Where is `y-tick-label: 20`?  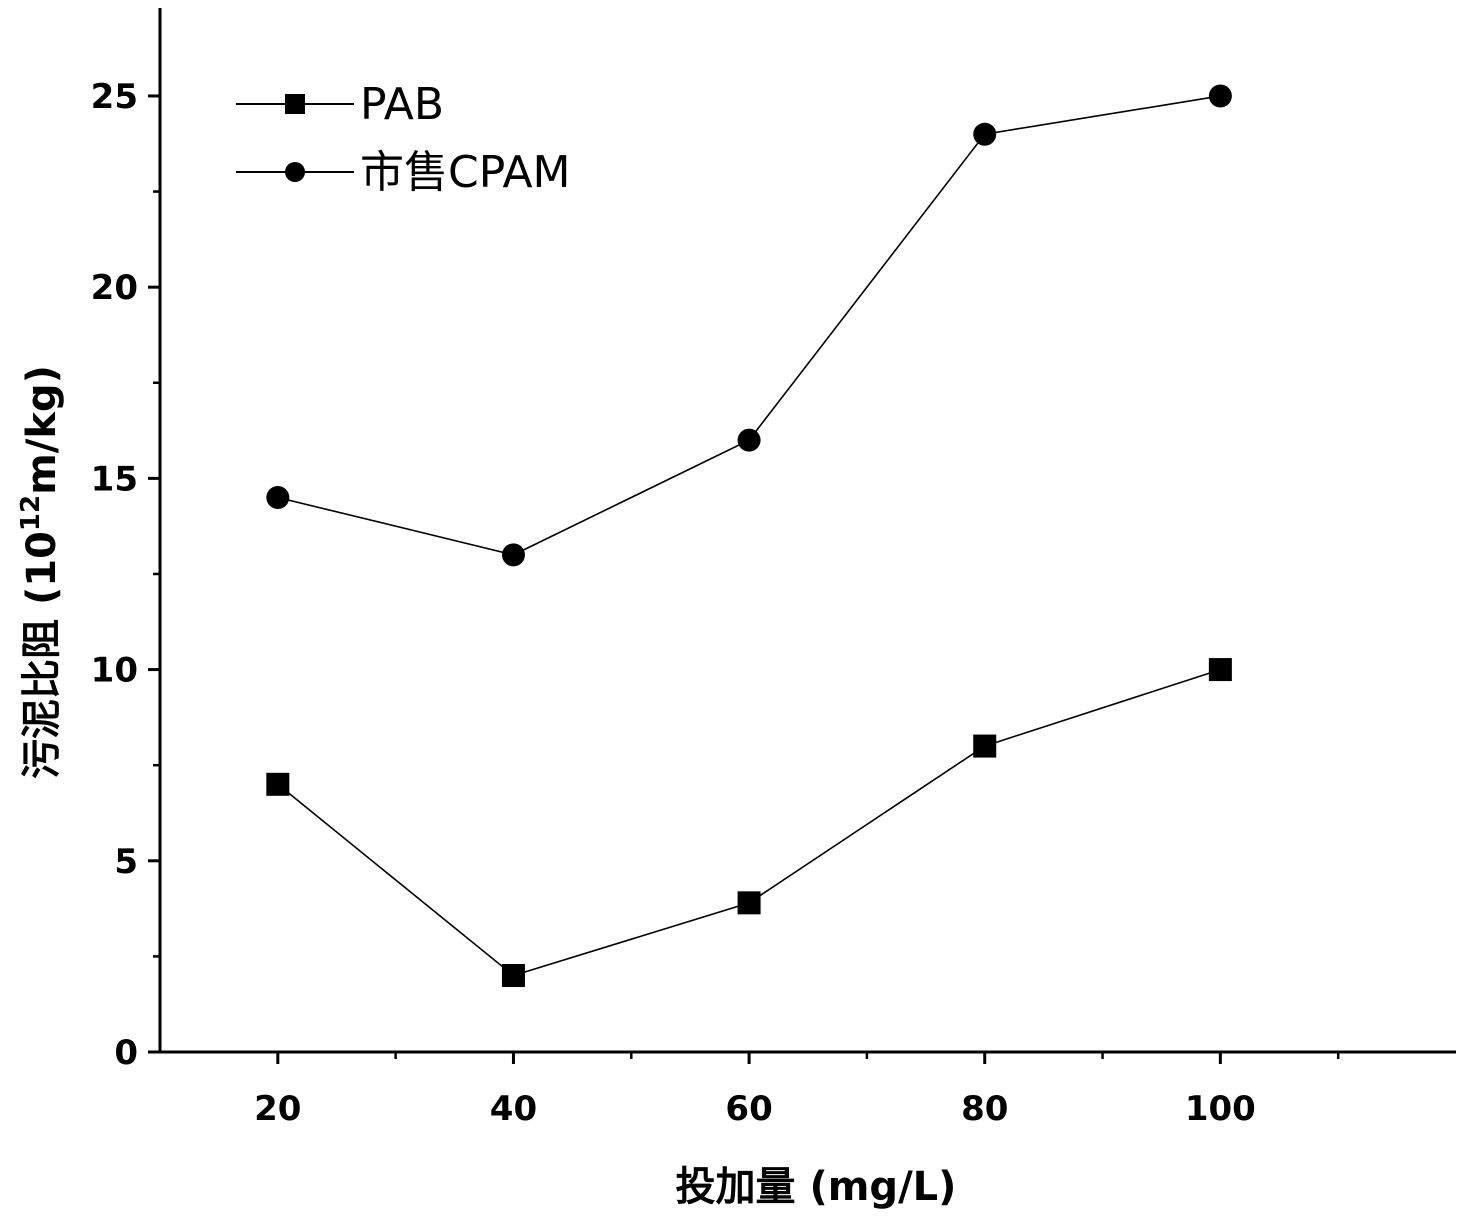
y-tick-label: 20 is located at coordinates (114, 288).